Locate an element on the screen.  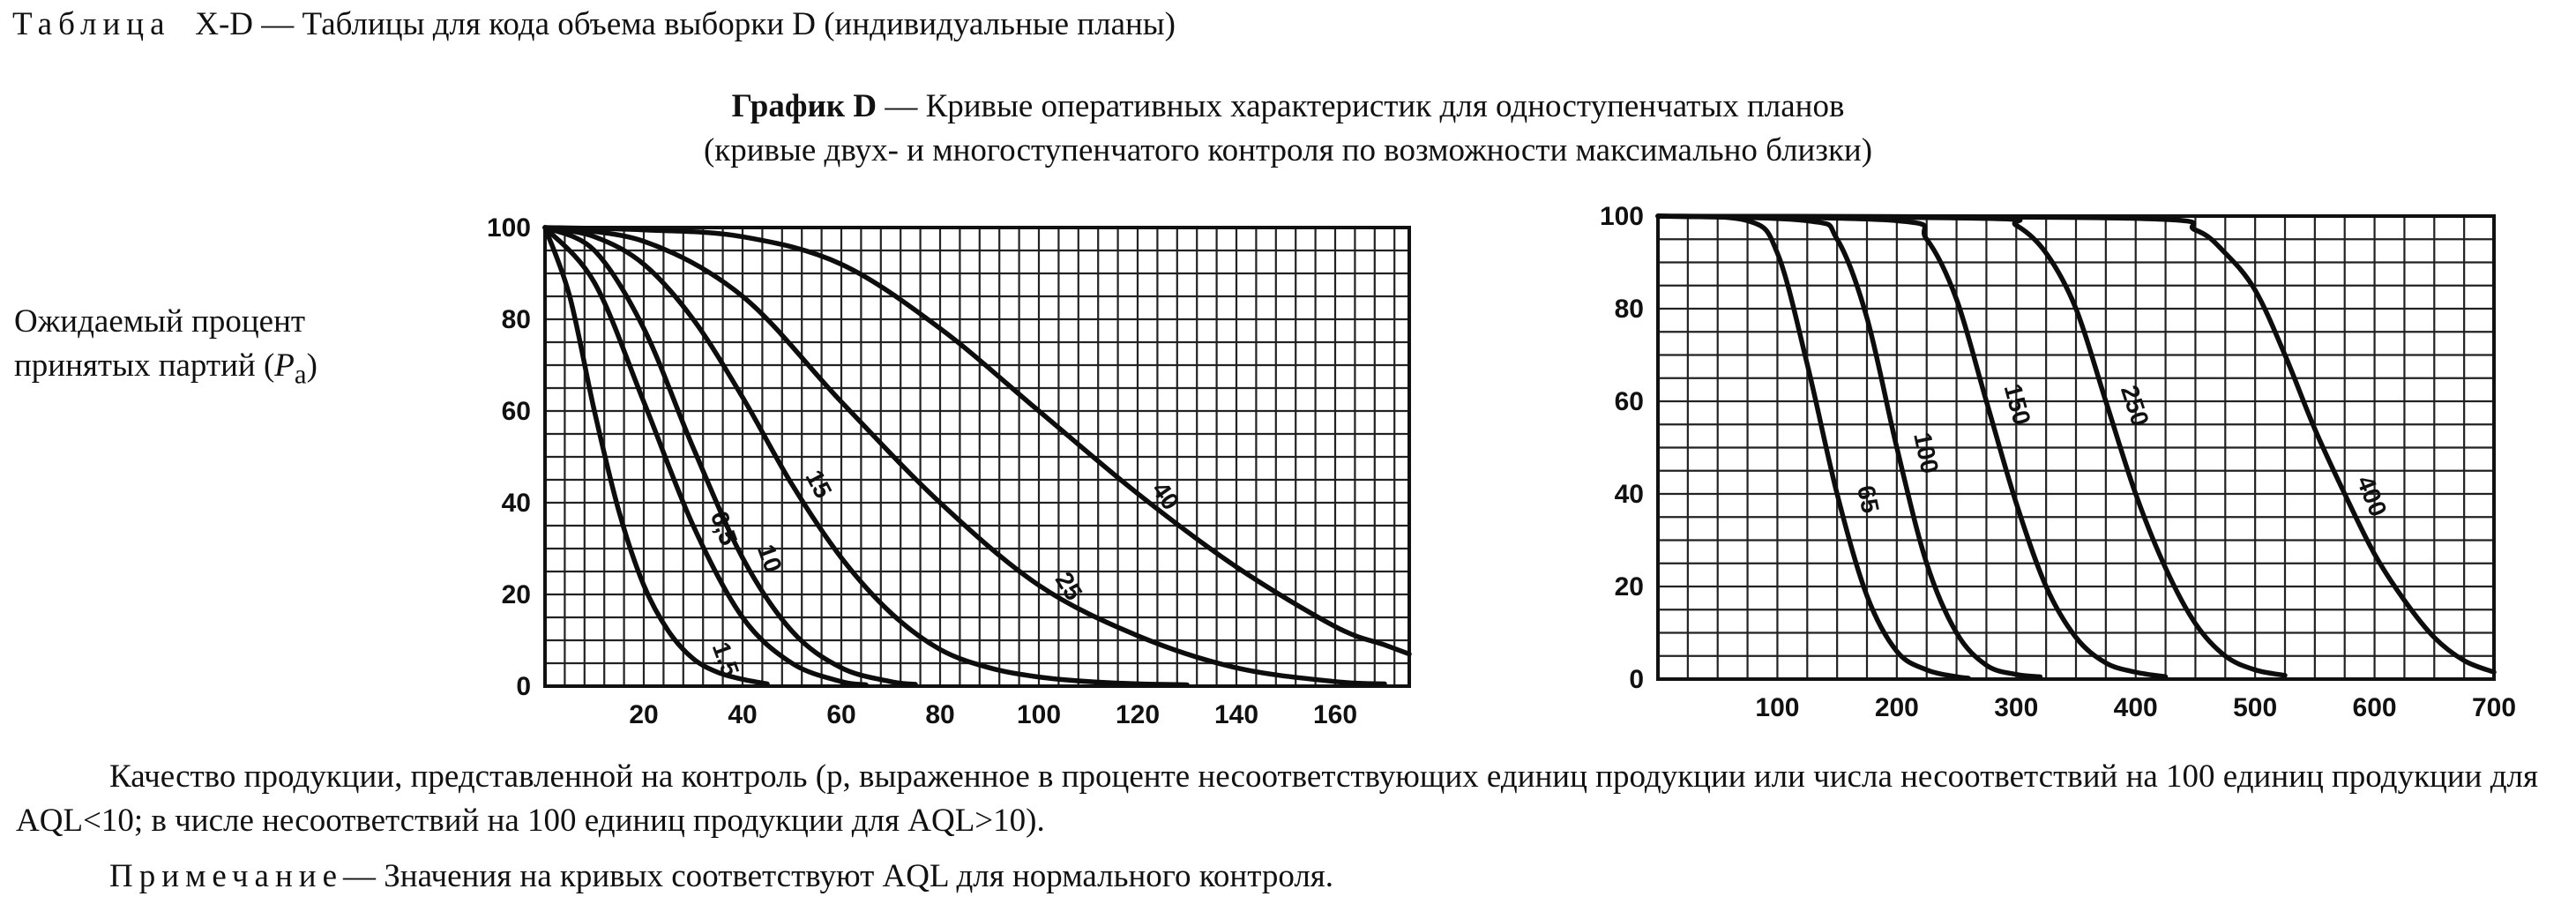
y-axis-description: Ожидаемый процент принятых партий (Pa) is located at coordinates (165, 348).